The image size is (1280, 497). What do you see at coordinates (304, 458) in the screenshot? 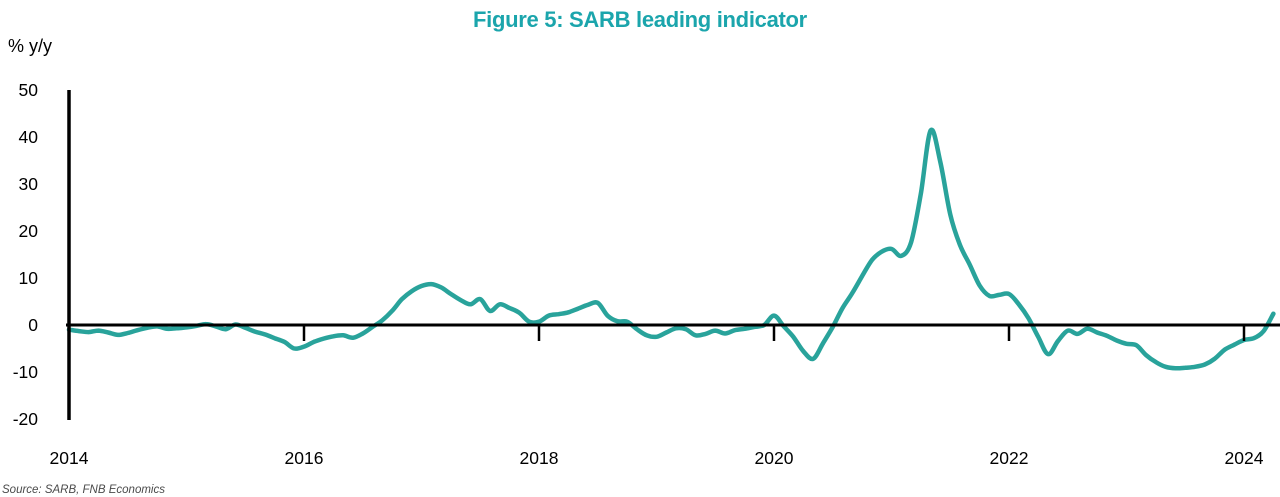
I see `x-tick-label: 2016` at bounding box center [304, 458].